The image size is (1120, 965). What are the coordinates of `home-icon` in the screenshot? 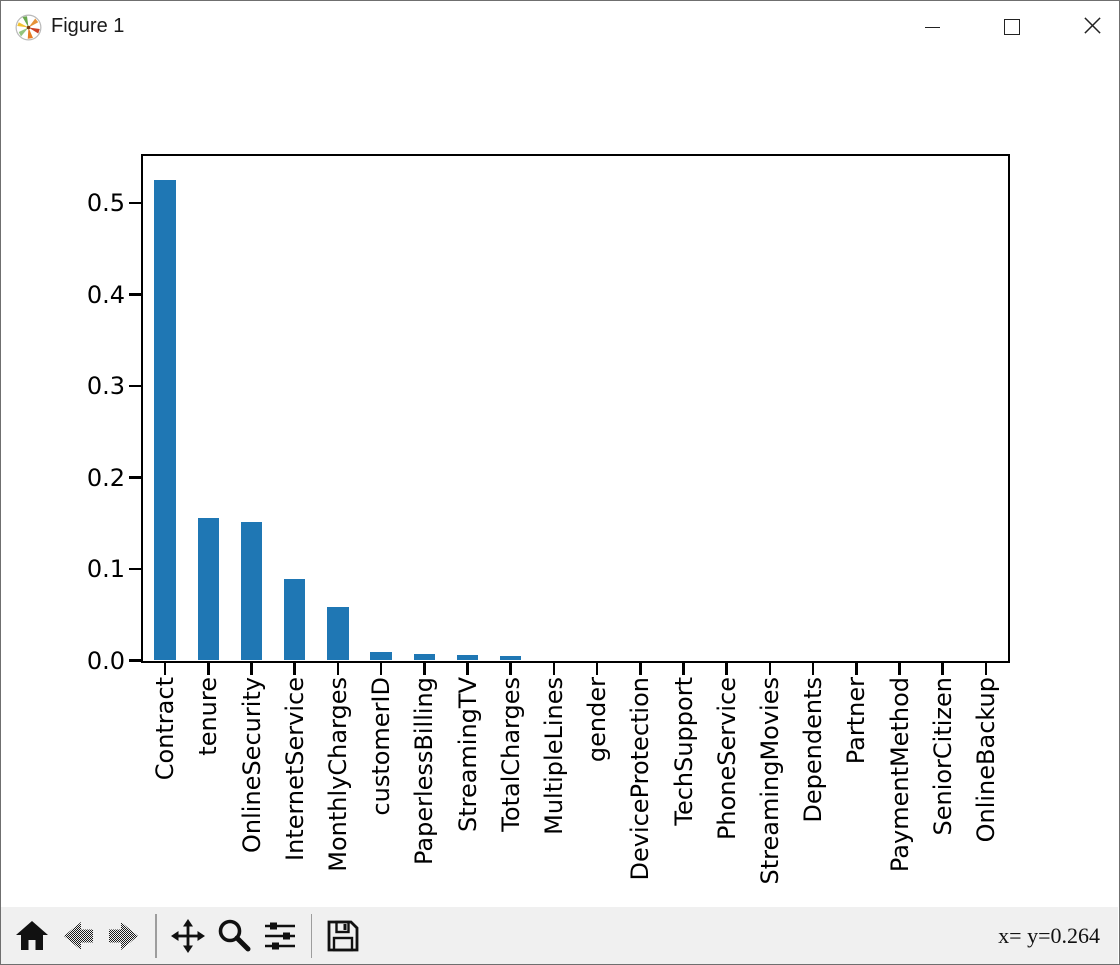 It's located at (32, 935).